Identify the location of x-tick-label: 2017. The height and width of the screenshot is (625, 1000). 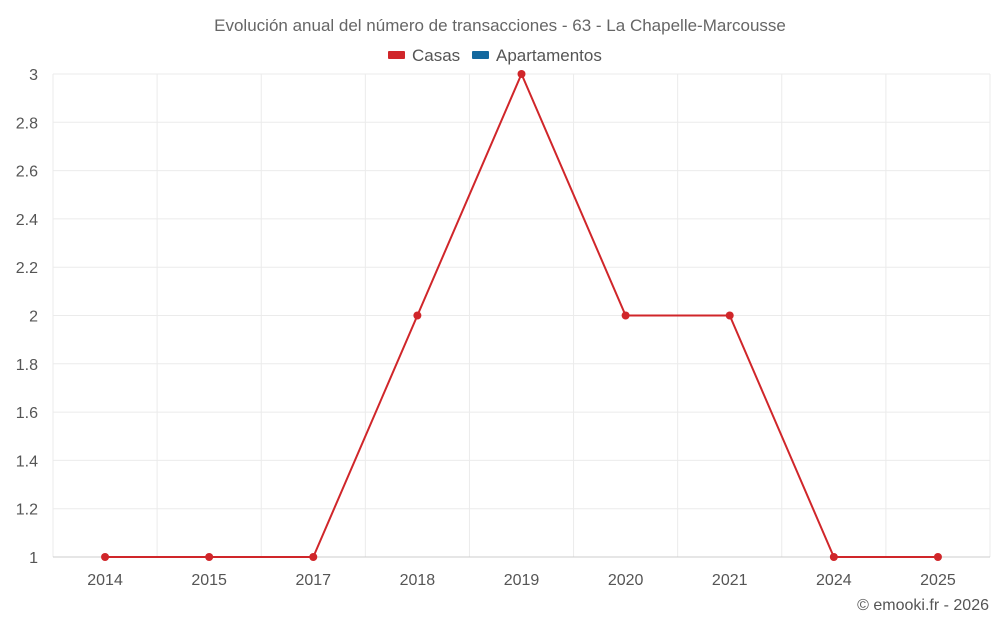
(313, 580).